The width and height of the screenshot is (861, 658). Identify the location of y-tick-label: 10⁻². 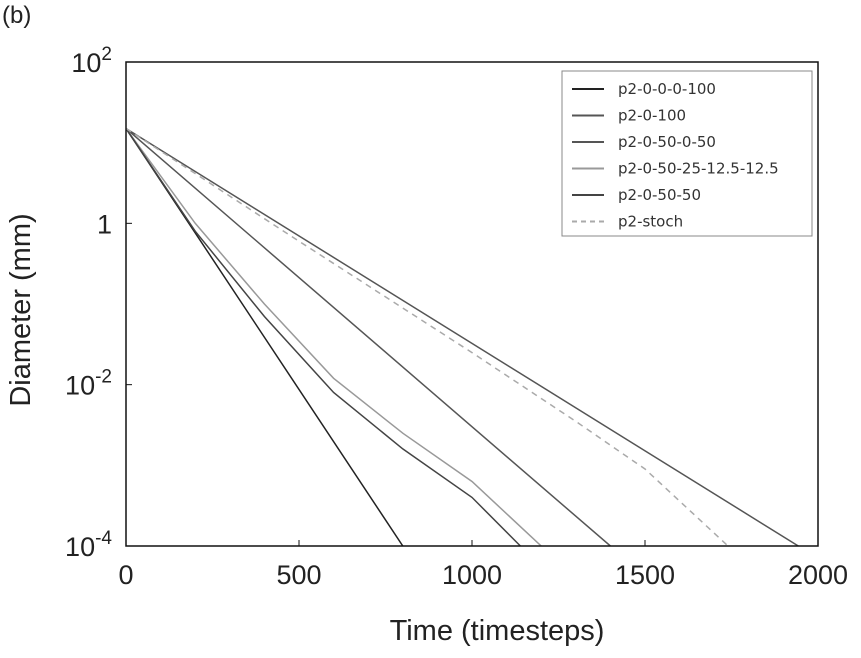
(88, 384).